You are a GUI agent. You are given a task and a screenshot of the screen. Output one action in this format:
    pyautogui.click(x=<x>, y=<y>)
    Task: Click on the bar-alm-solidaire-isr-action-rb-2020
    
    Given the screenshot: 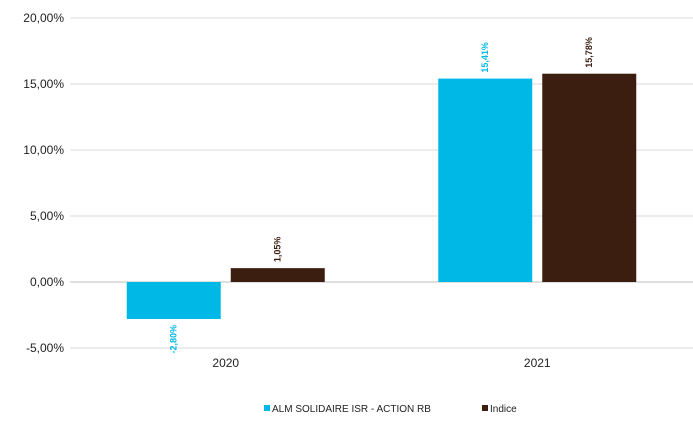 What is the action you would take?
    pyautogui.click(x=173, y=300)
    